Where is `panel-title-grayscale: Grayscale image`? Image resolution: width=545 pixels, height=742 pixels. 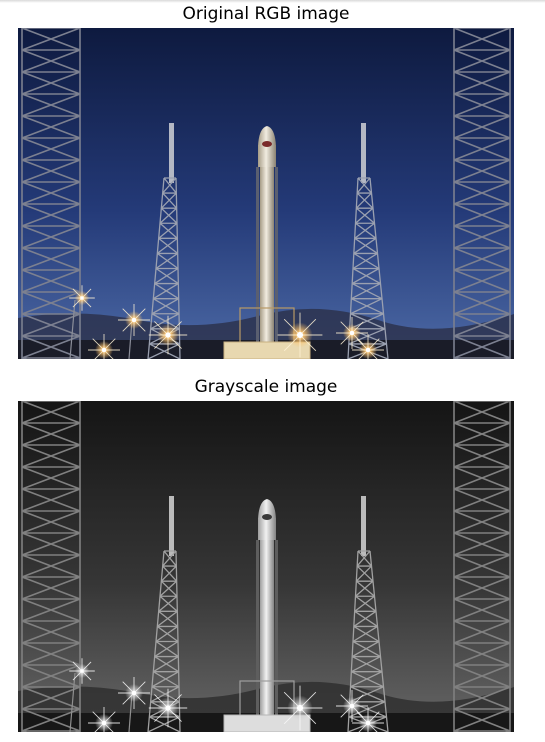 panel-title-grayscale: Grayscale image is located at coordinates (266, 387).